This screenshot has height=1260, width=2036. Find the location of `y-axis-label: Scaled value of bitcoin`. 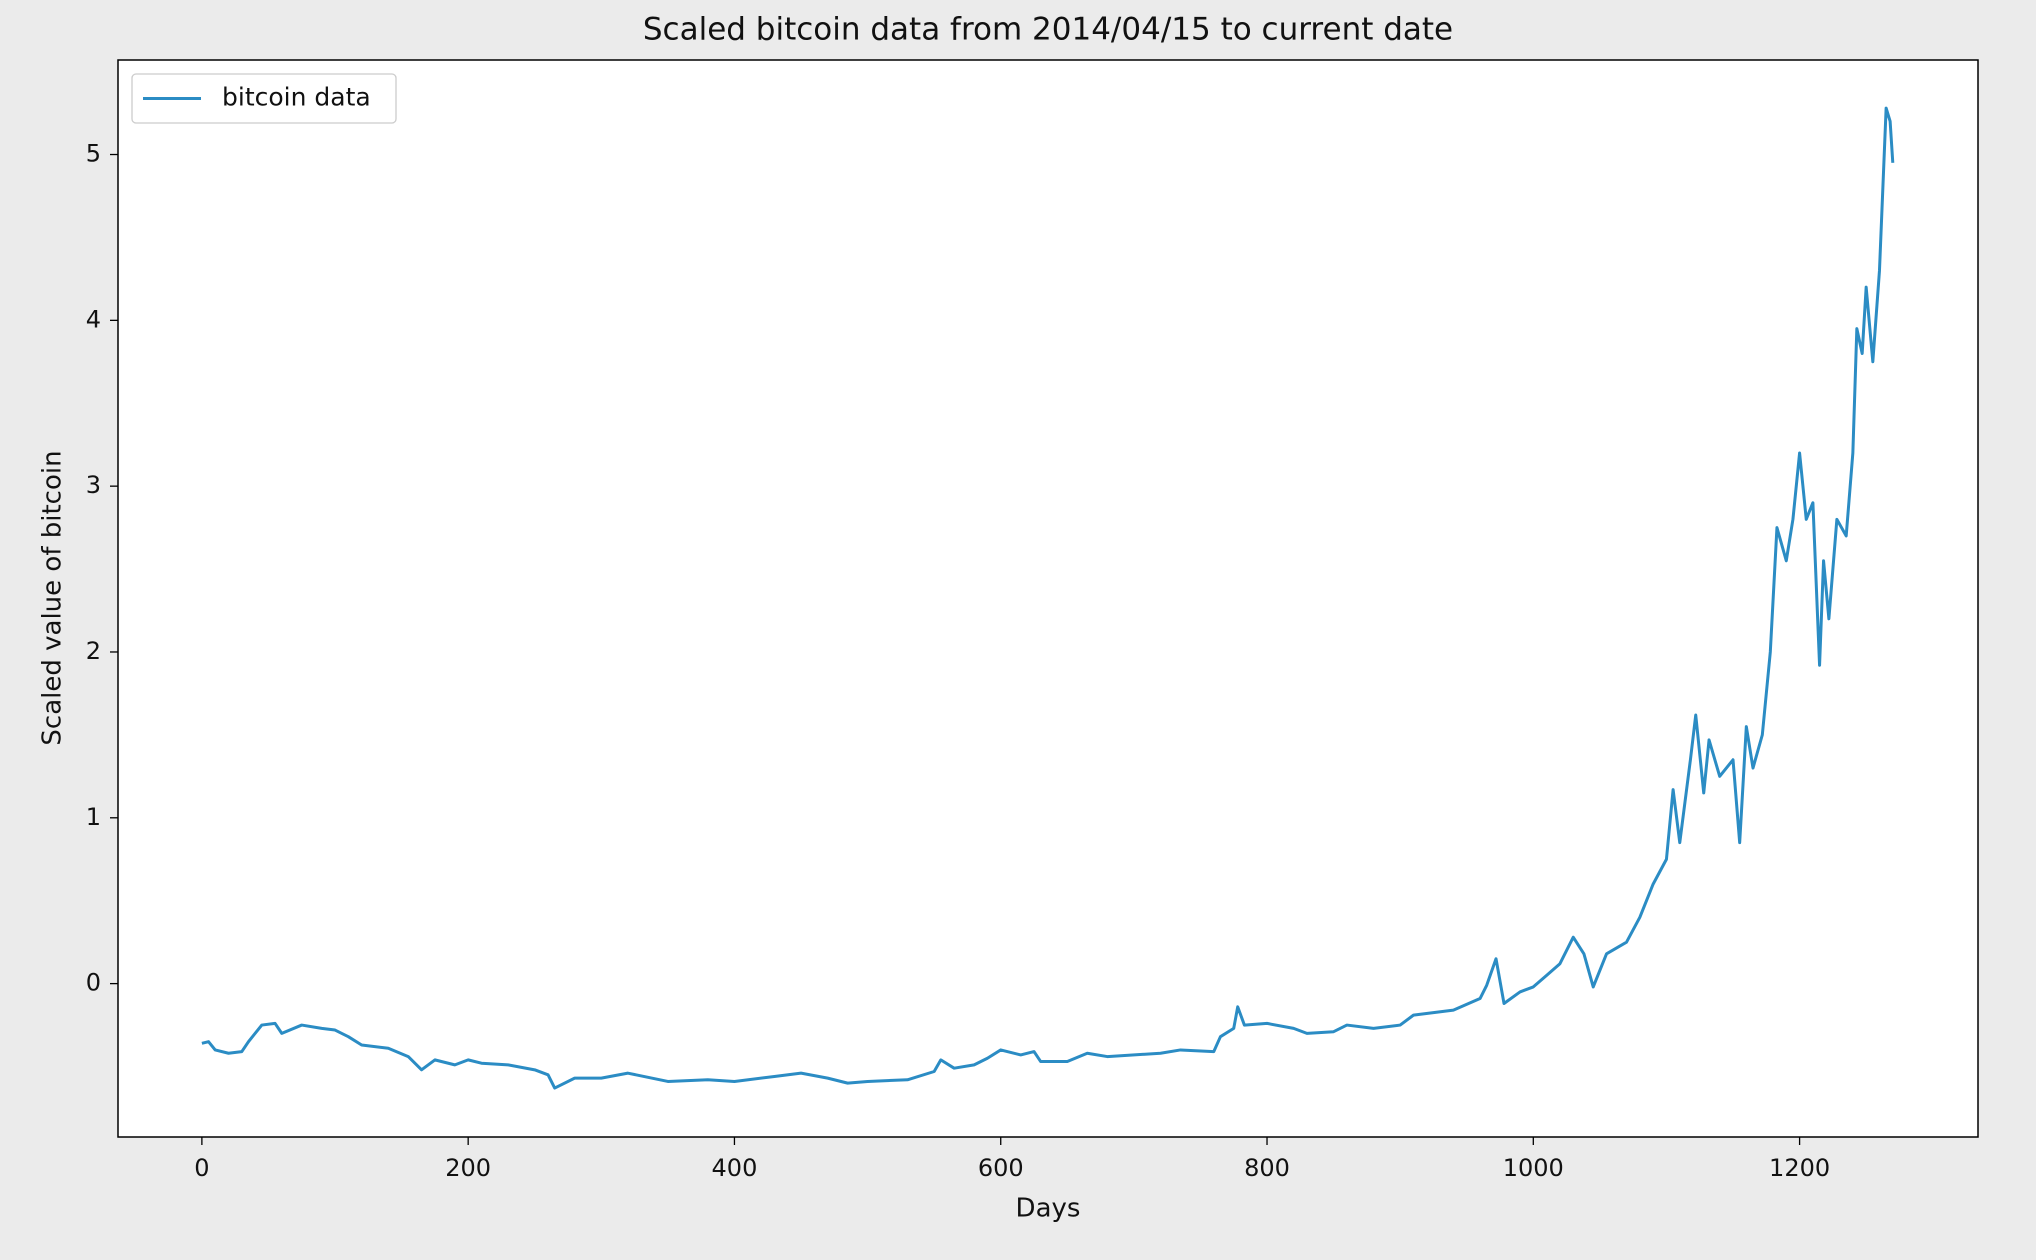

y-axis-label: Scaled value of bitcoin is located at coordinates (53, 597).